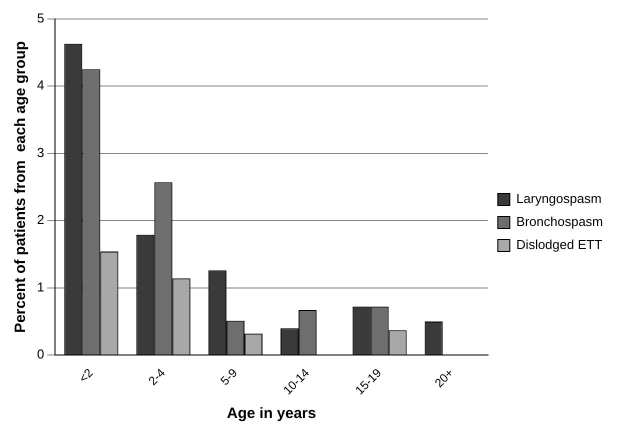 Image resolution: width=631 pixels, height=435 pixels. I want to click on y-tick-label: 5, so click(40, 18).